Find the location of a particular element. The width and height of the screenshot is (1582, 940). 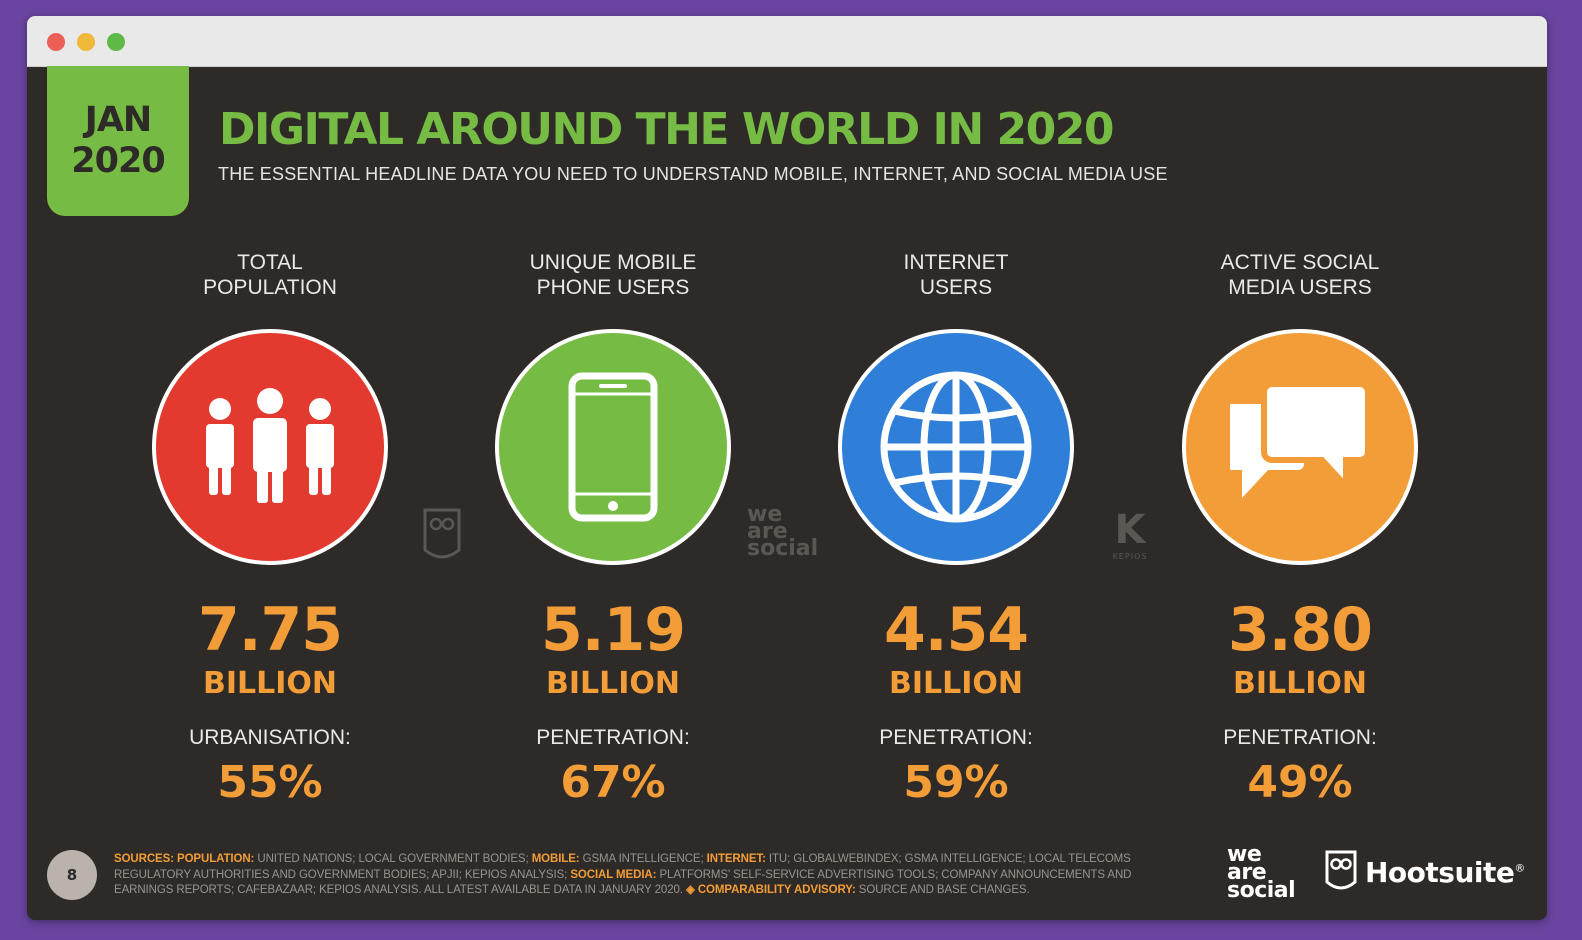

stat-metric-value: 67% is located at coordinates (613, 782).